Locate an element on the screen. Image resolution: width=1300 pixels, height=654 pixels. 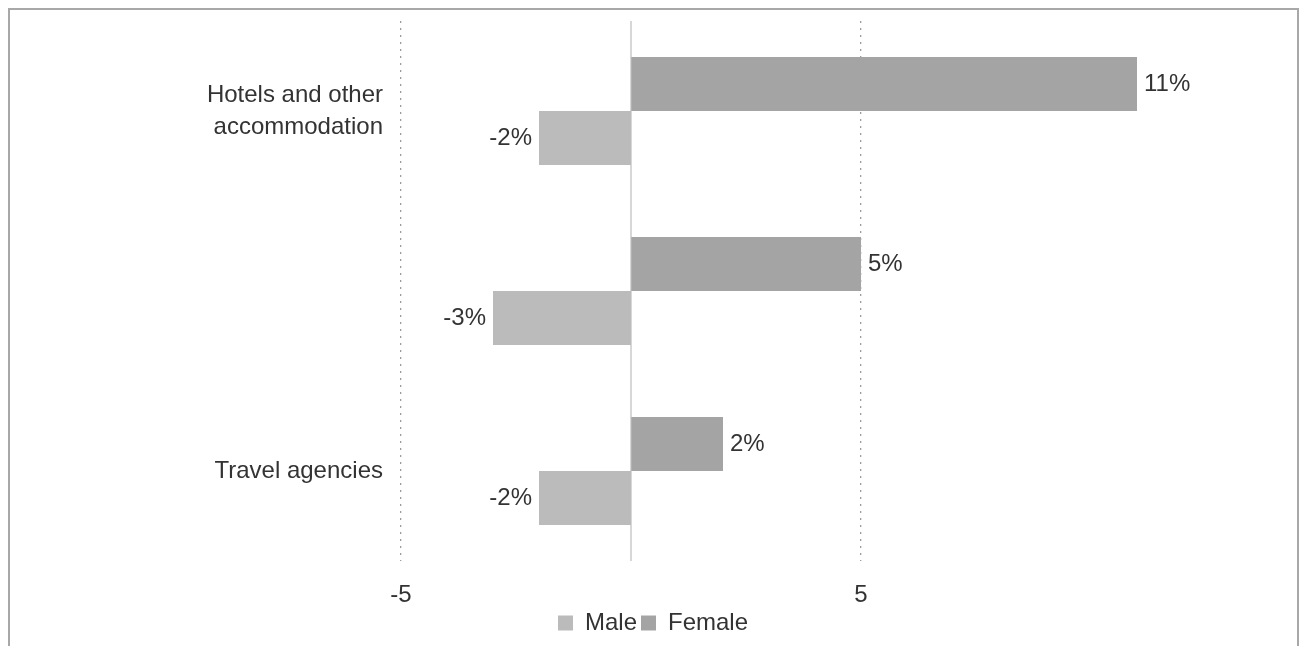
y-tick-label: Hotels and other accommodation is located at coordinates (295, 109).